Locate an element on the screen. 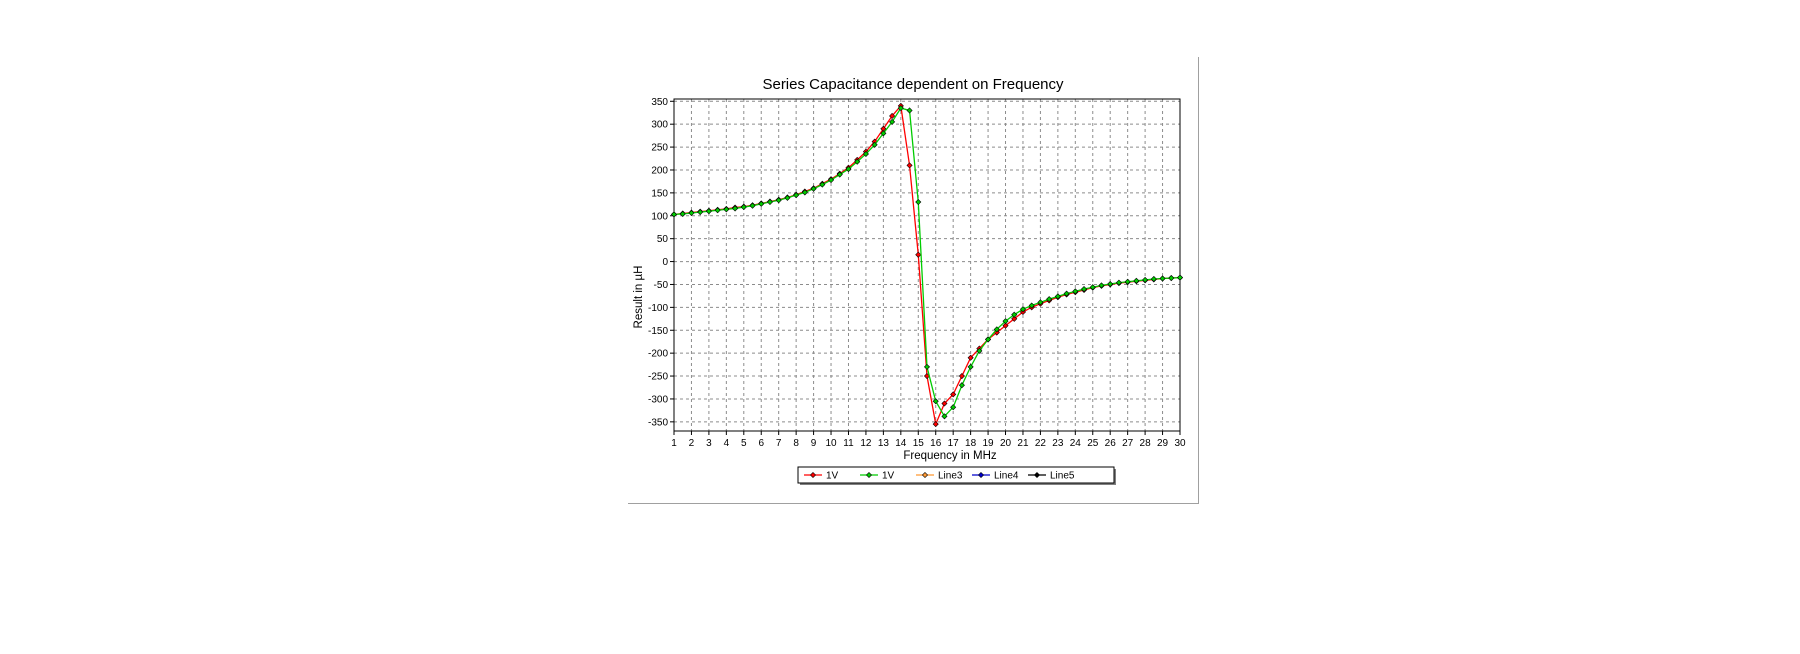 The image size is (1800, 654). y-tick-label: 300 is located at coordinates (659, 125).